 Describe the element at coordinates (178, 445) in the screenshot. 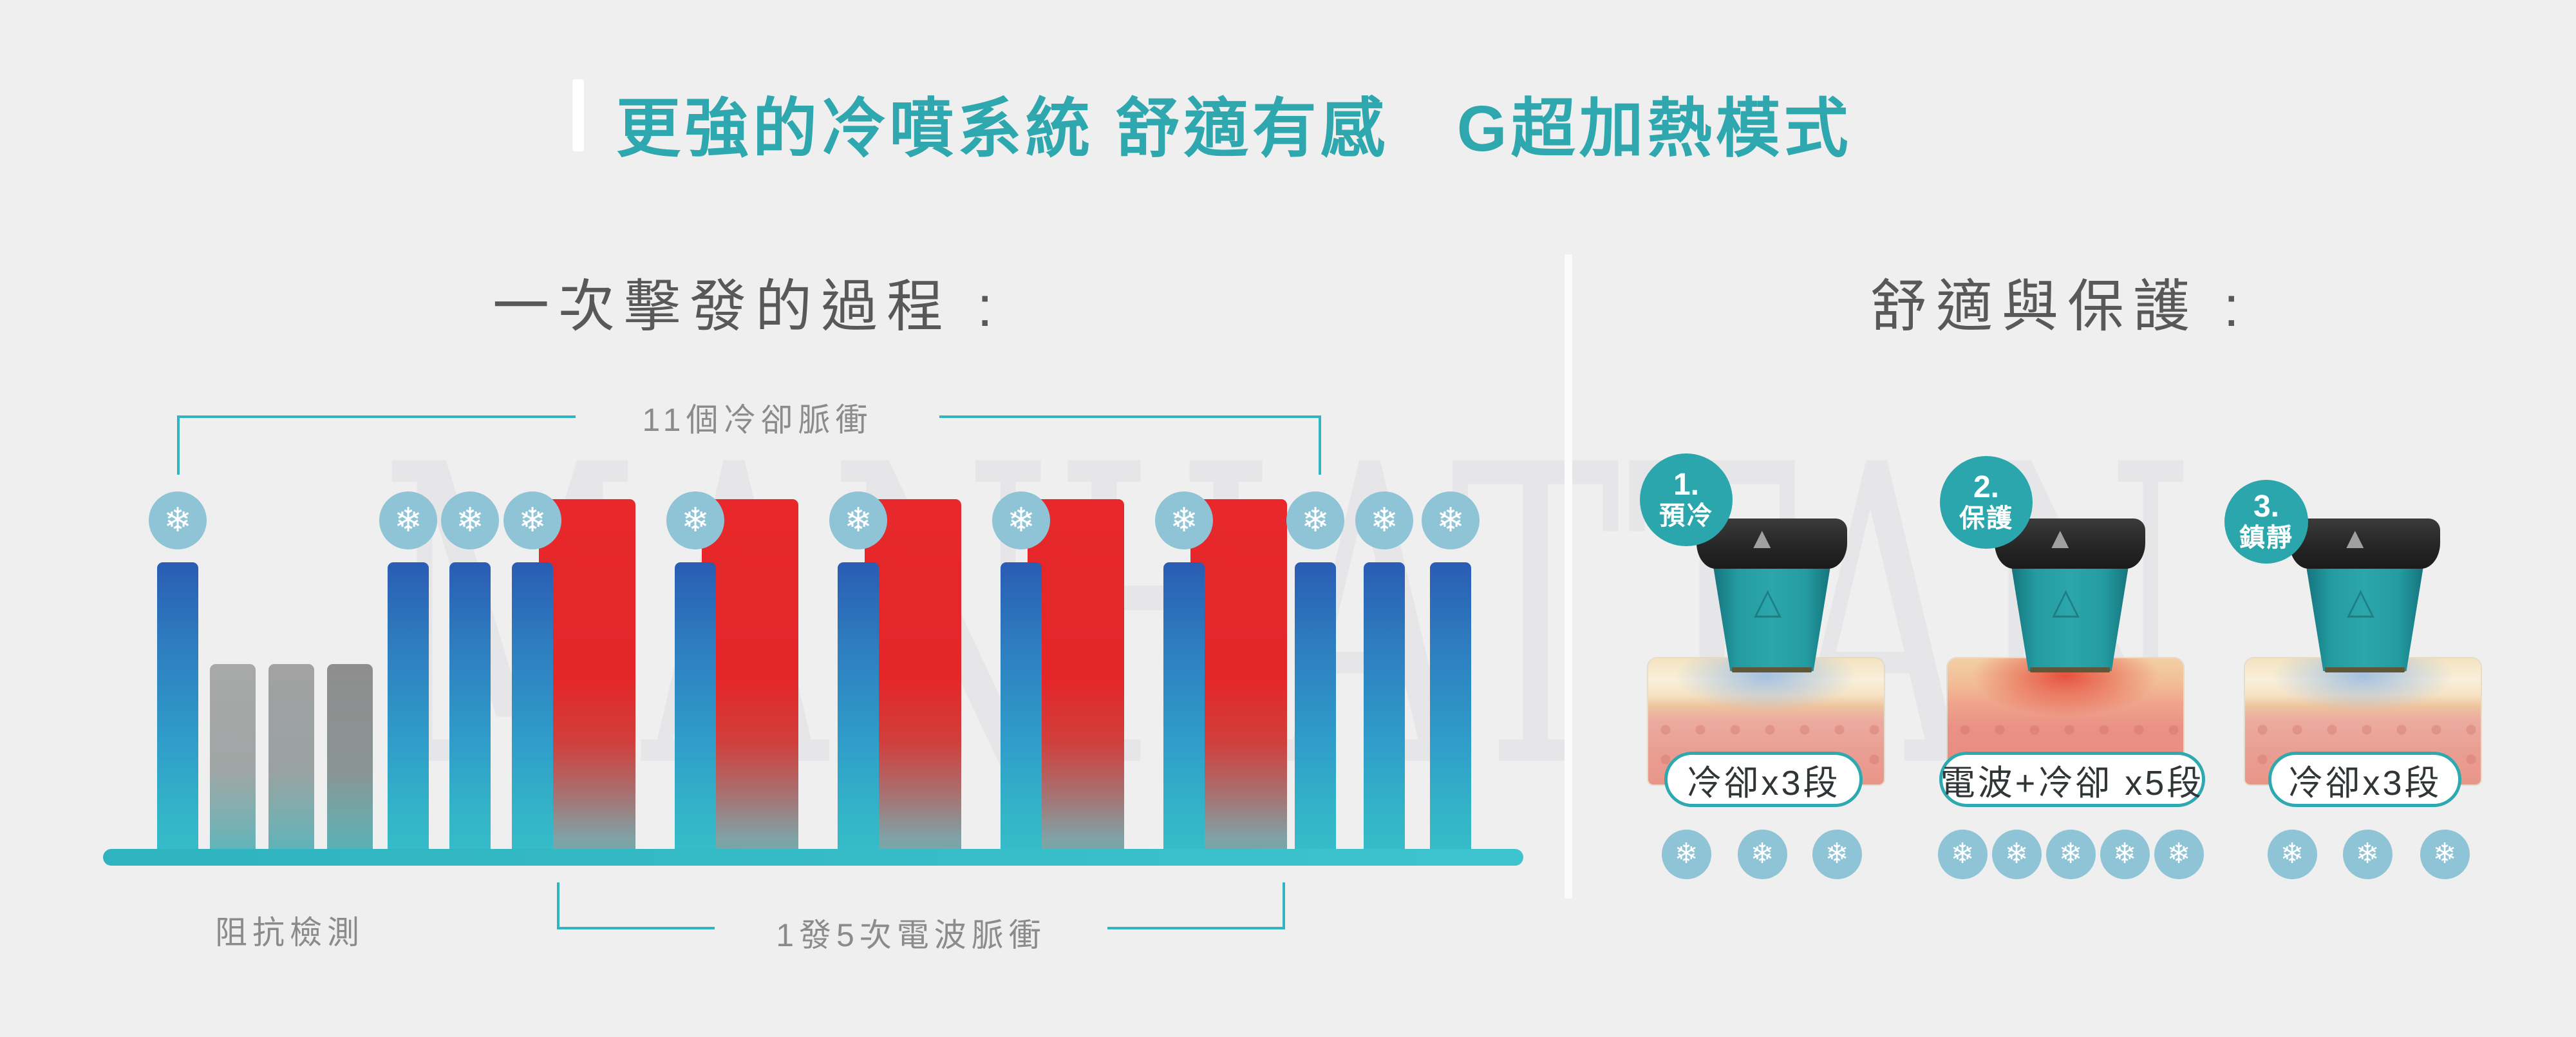

I see `top-bracket-tick-left` at that location.